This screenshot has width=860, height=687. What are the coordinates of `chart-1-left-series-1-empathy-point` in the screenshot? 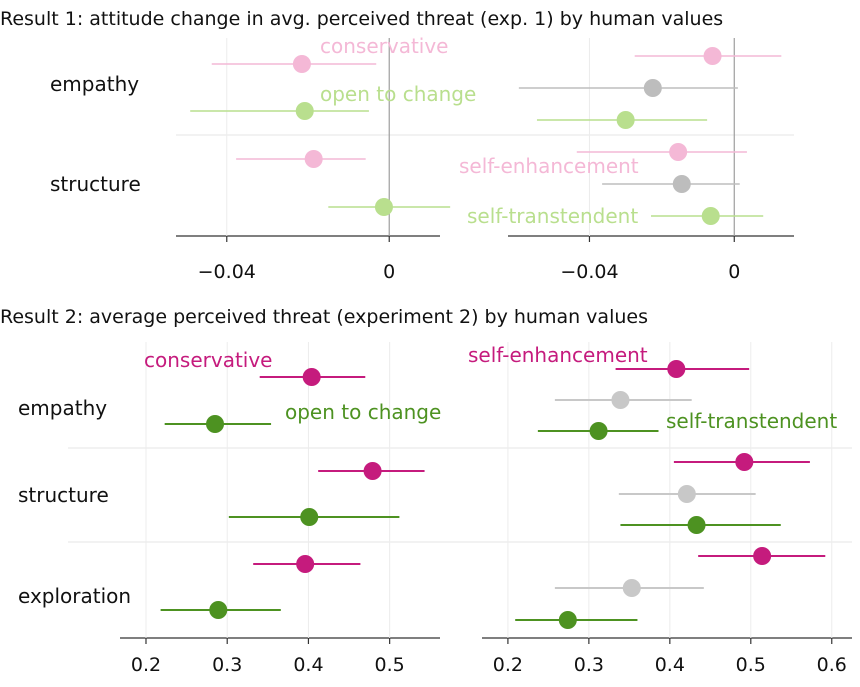 It's located at (304, 111).